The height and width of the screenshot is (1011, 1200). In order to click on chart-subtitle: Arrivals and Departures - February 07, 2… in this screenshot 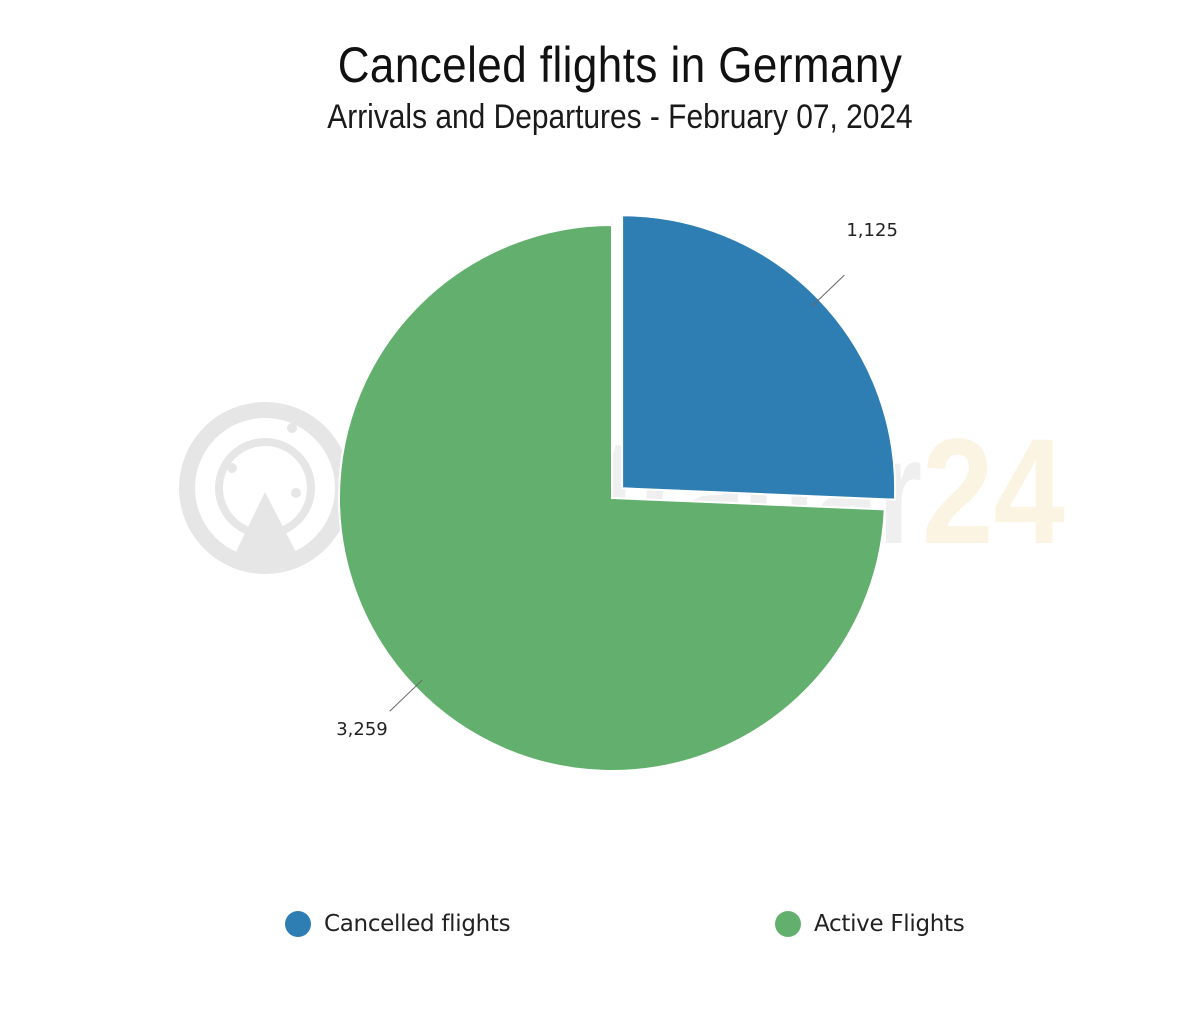, I will do `click(620, 117)`.